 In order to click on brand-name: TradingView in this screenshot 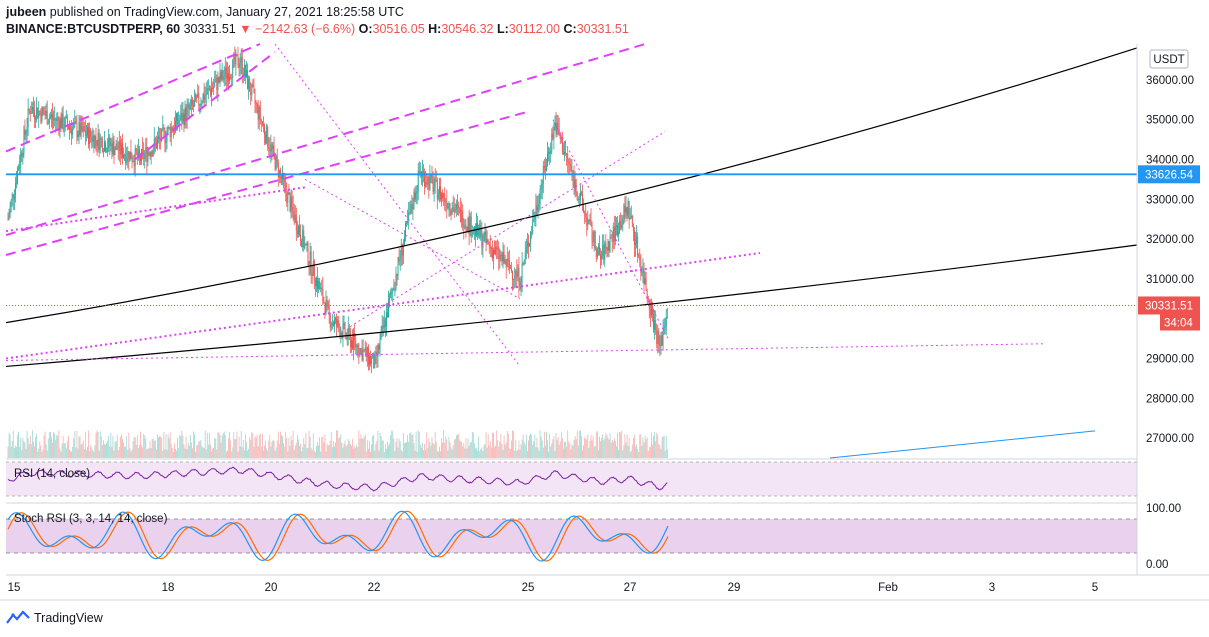, I will do `click(68, 618)`.